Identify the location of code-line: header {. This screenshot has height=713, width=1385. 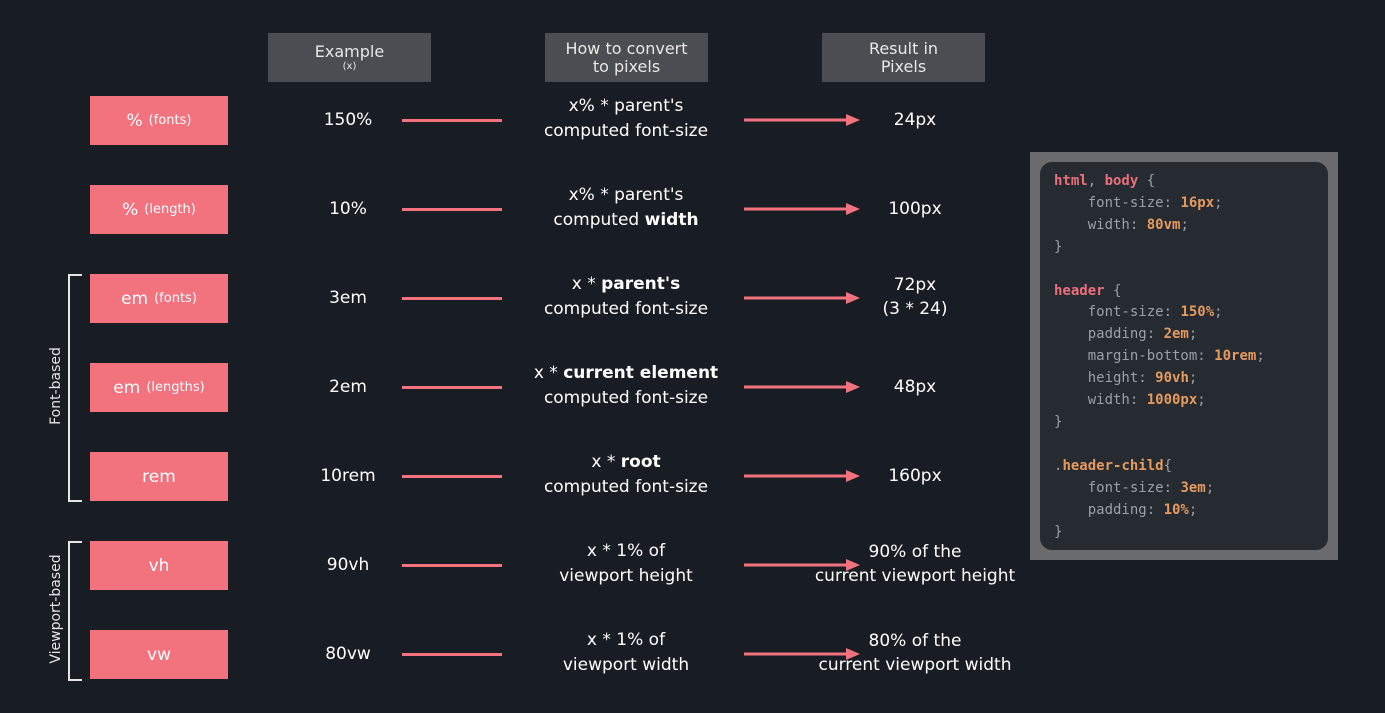
(1191, 292).